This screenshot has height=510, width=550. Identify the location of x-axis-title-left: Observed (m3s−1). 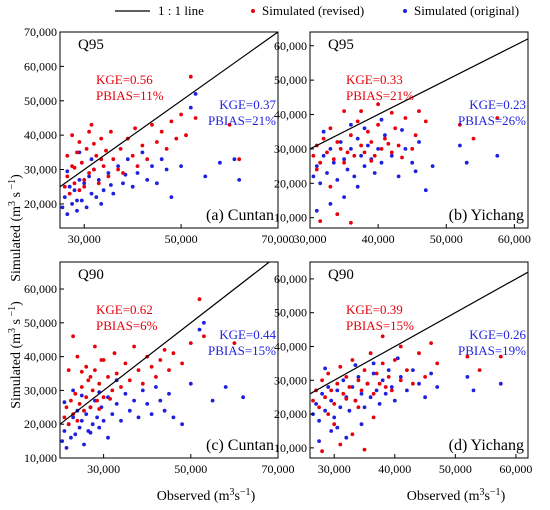
(206, 496).